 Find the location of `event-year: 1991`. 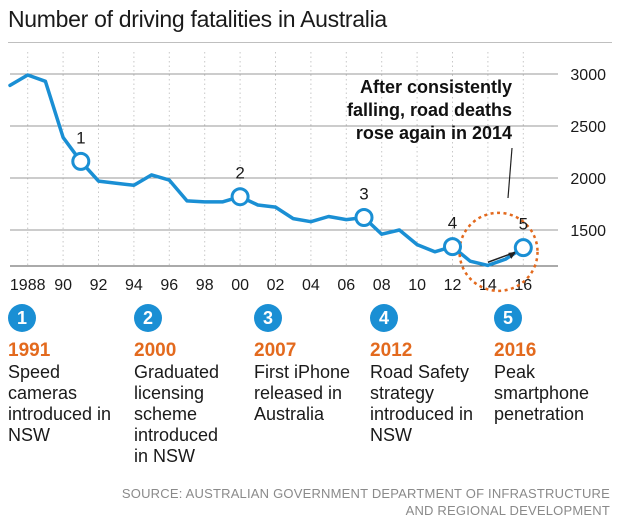

event-year: 1991 is located at coordinates (29, 350).